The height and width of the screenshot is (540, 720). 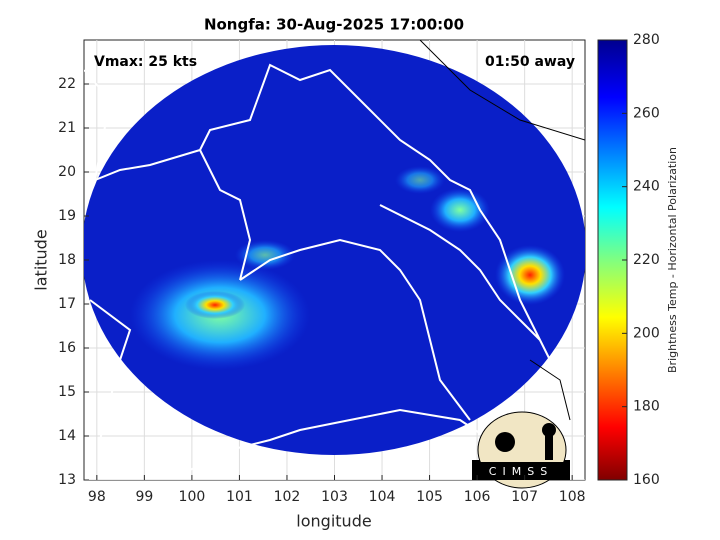 What do you see at coordinates (646, 260) in the screenshot?
I see `colorbar-tick-label: 220` at bounding box center [646, 260].